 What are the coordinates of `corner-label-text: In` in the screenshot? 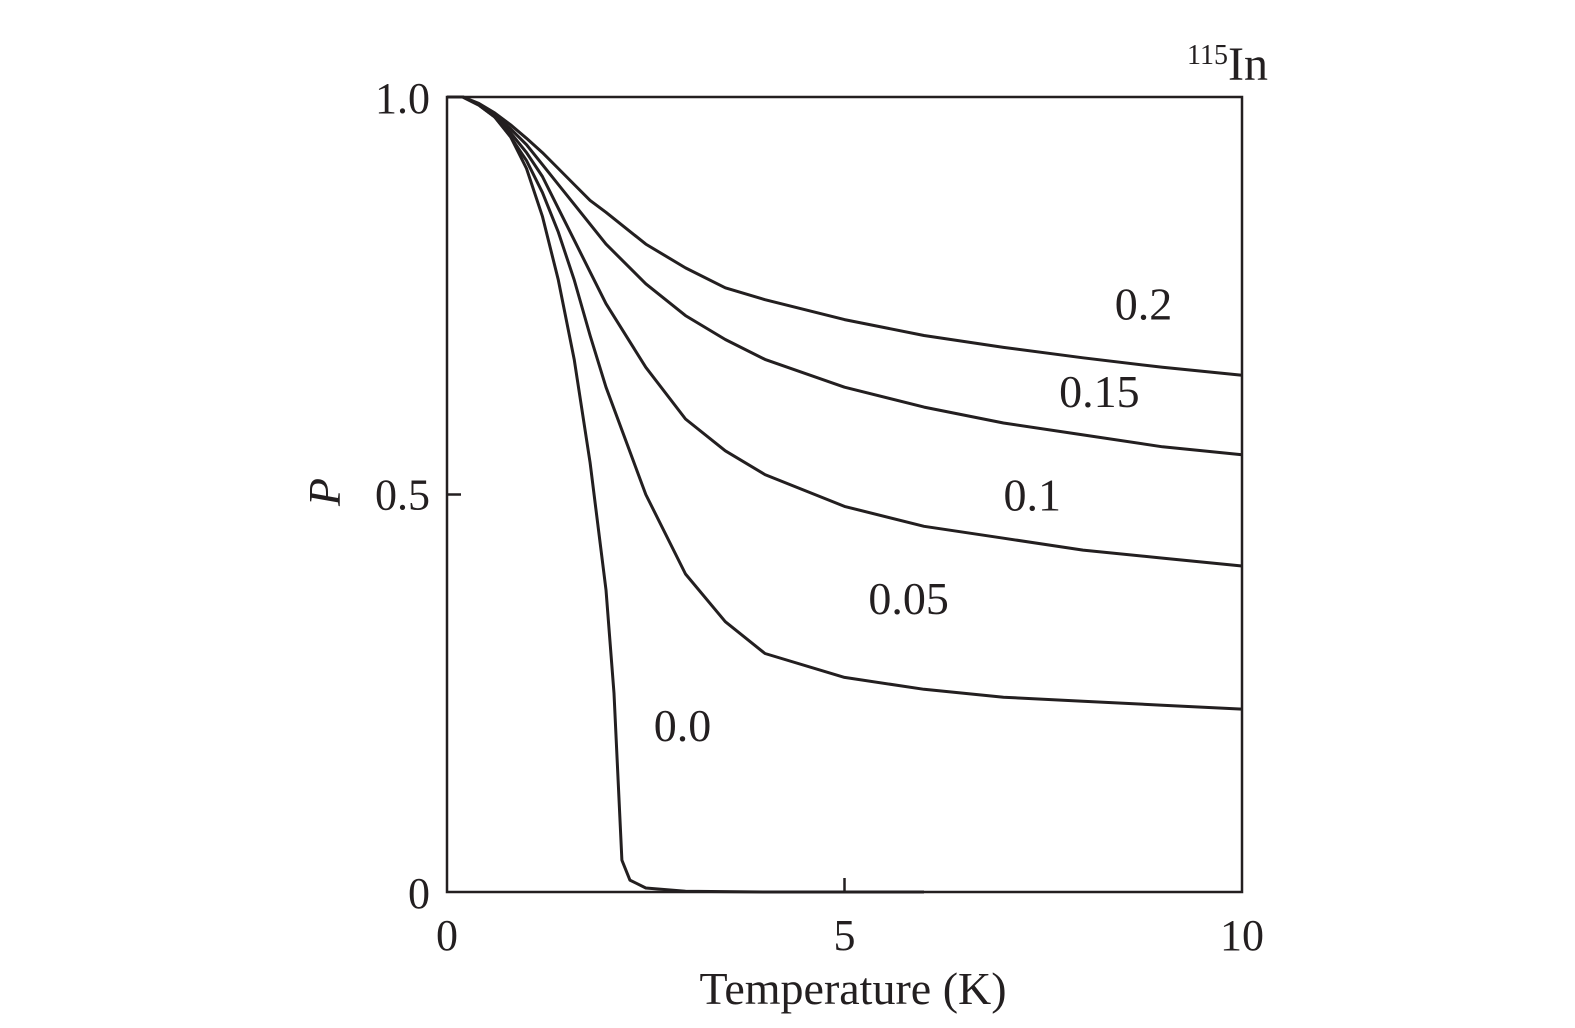 It's located at (1248, 64).